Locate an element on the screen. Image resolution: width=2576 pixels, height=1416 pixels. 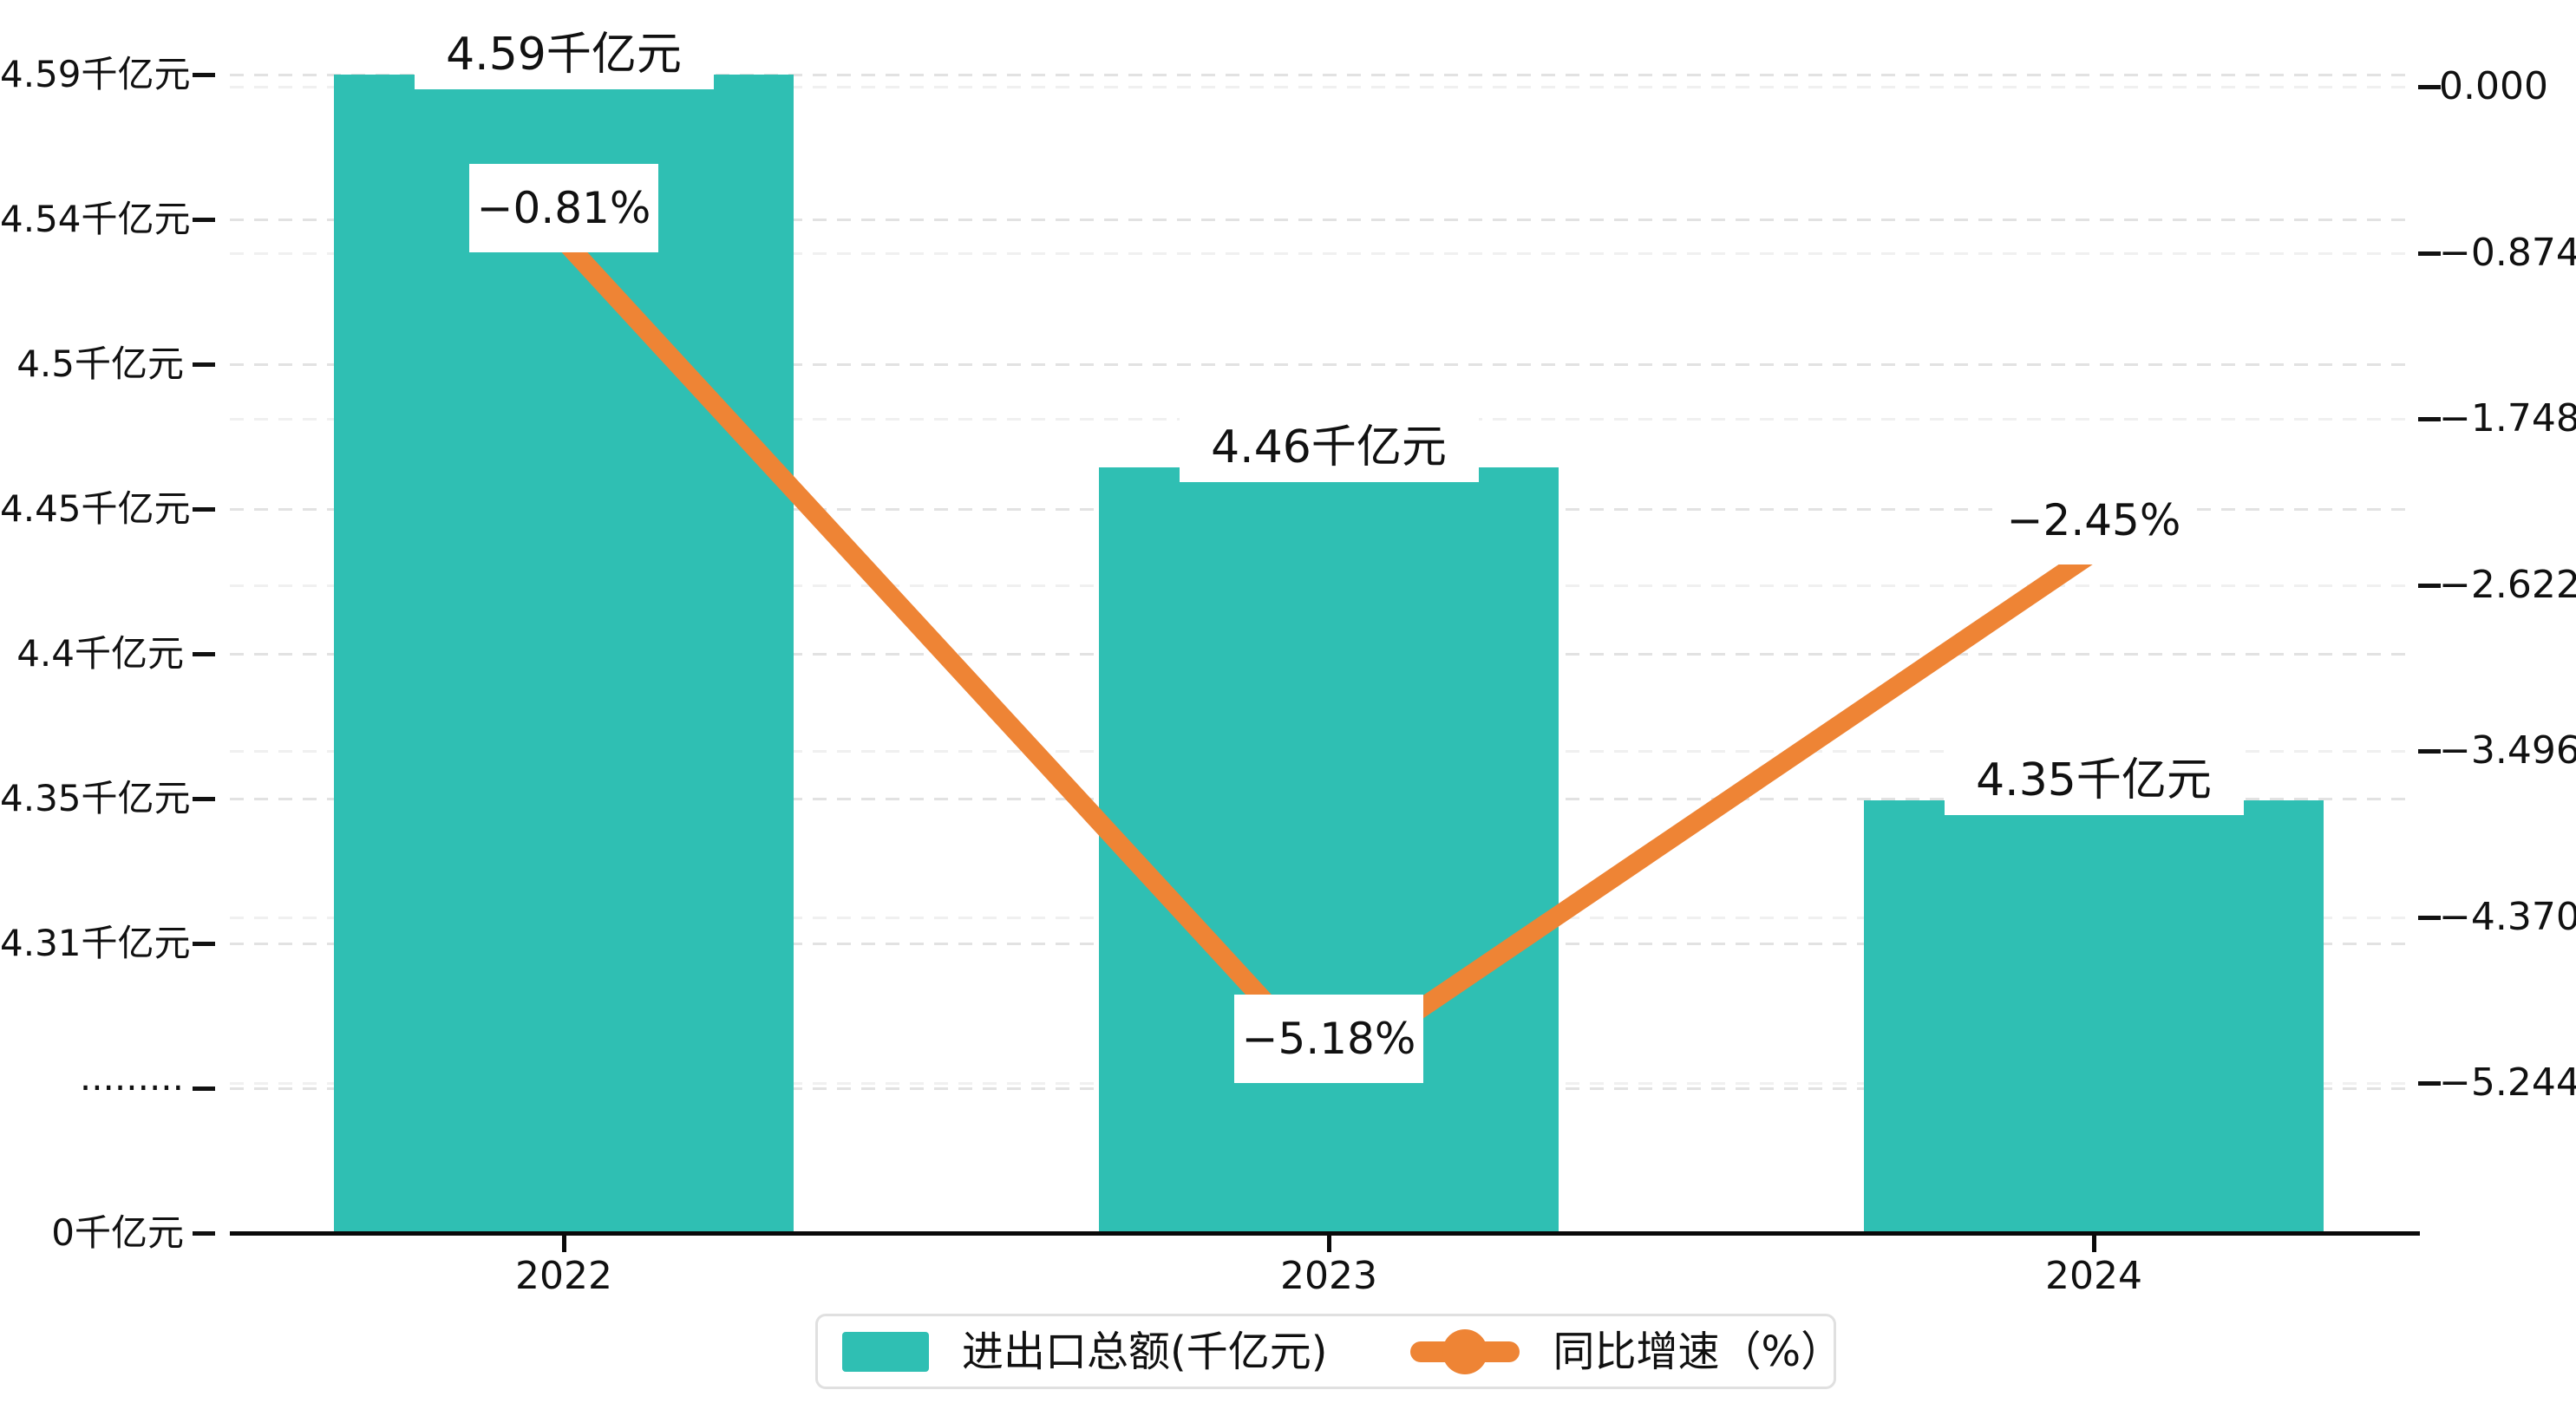
line-value-label: −5.18% is located at coordinates (1328, 1039).